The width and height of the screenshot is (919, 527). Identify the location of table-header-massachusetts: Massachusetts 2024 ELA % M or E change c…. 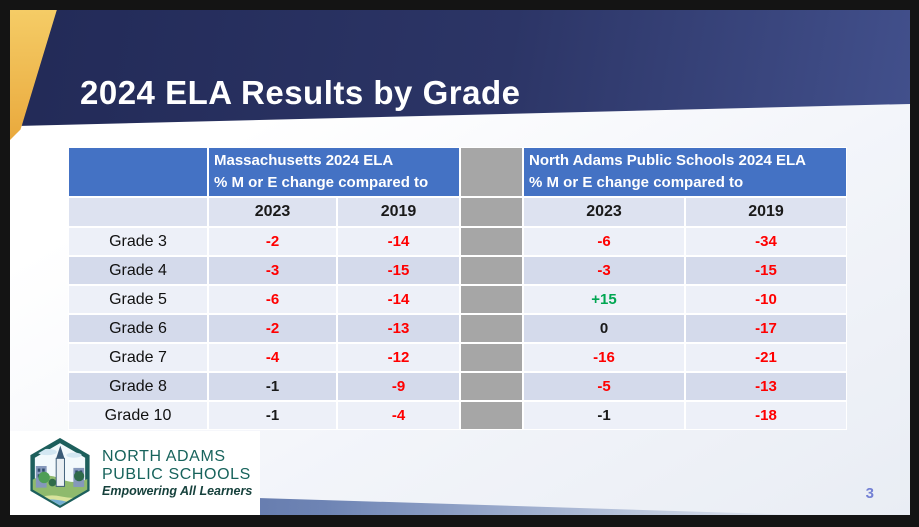
(334, 172).